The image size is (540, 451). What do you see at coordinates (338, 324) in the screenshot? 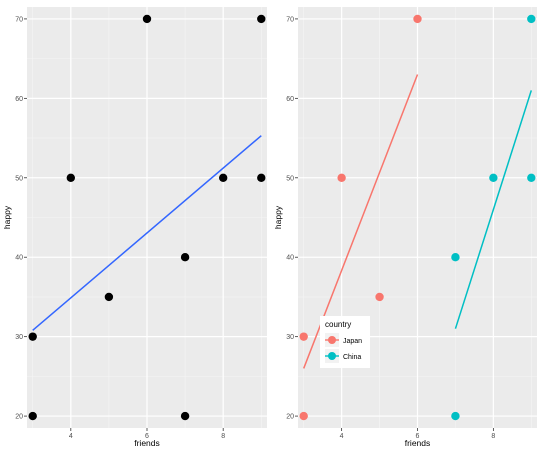
I see `legend-title: country` at bounding box center [338, 324].